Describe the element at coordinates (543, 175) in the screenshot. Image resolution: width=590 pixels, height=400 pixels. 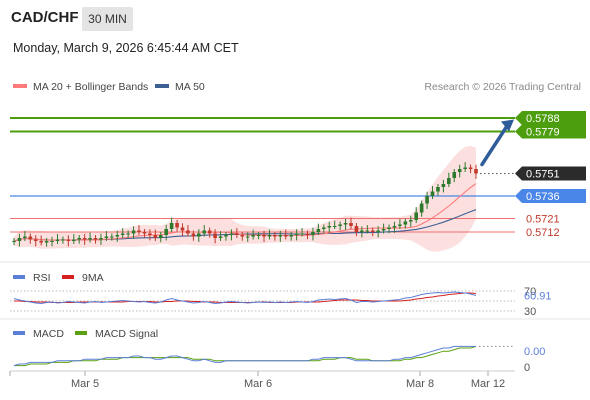
I see `current-price-text: 0.5751` at that location.